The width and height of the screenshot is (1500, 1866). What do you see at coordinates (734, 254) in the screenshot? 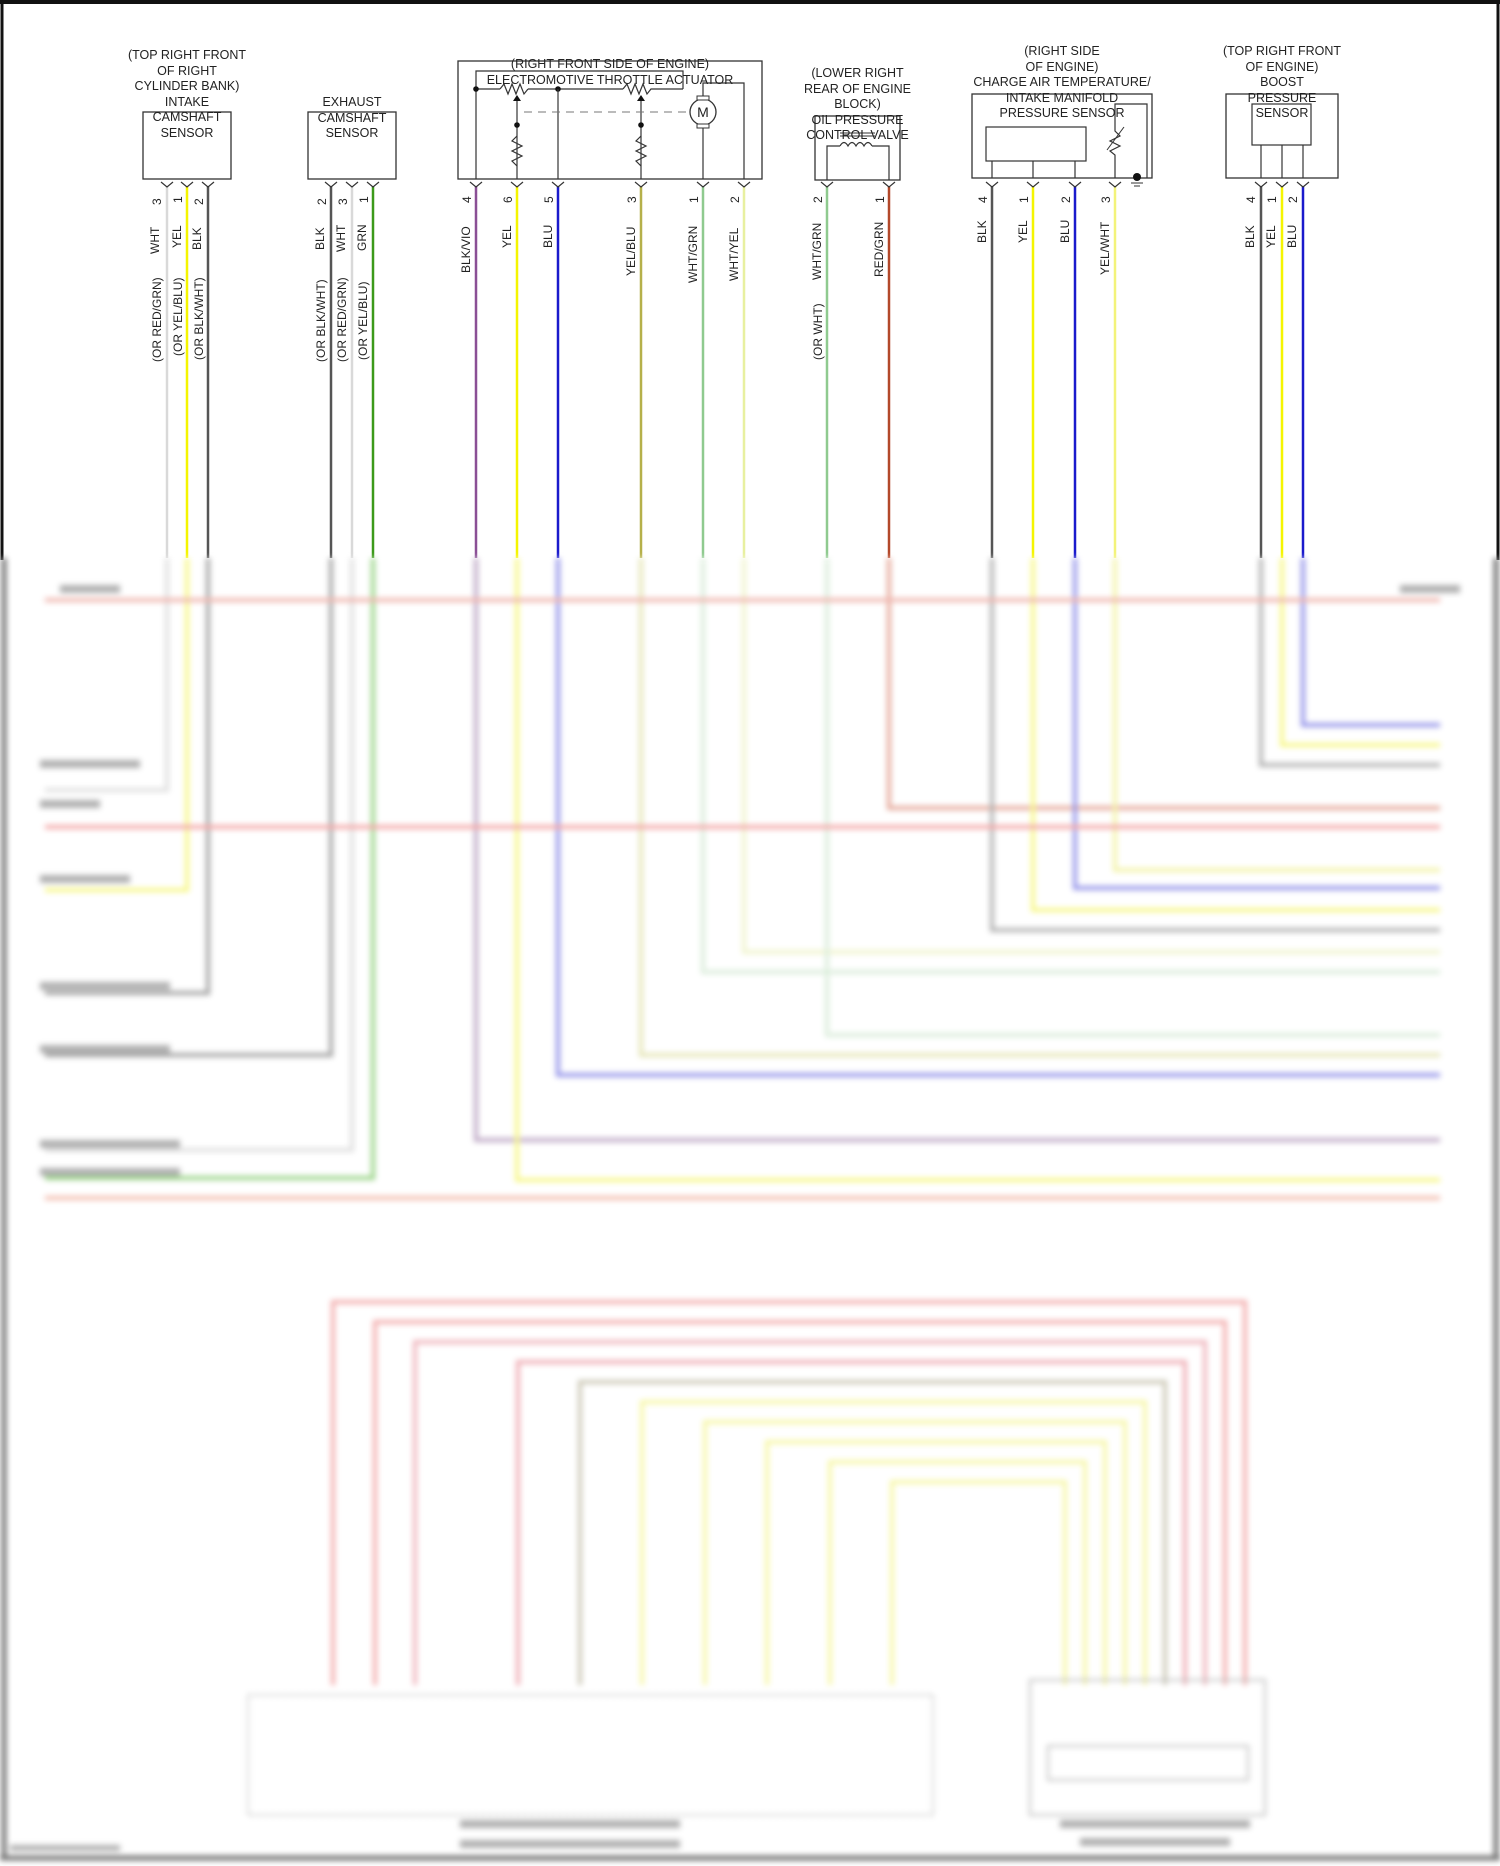
I see `wire-color-label: WHT/YEL` at bounding box center [734, 254].